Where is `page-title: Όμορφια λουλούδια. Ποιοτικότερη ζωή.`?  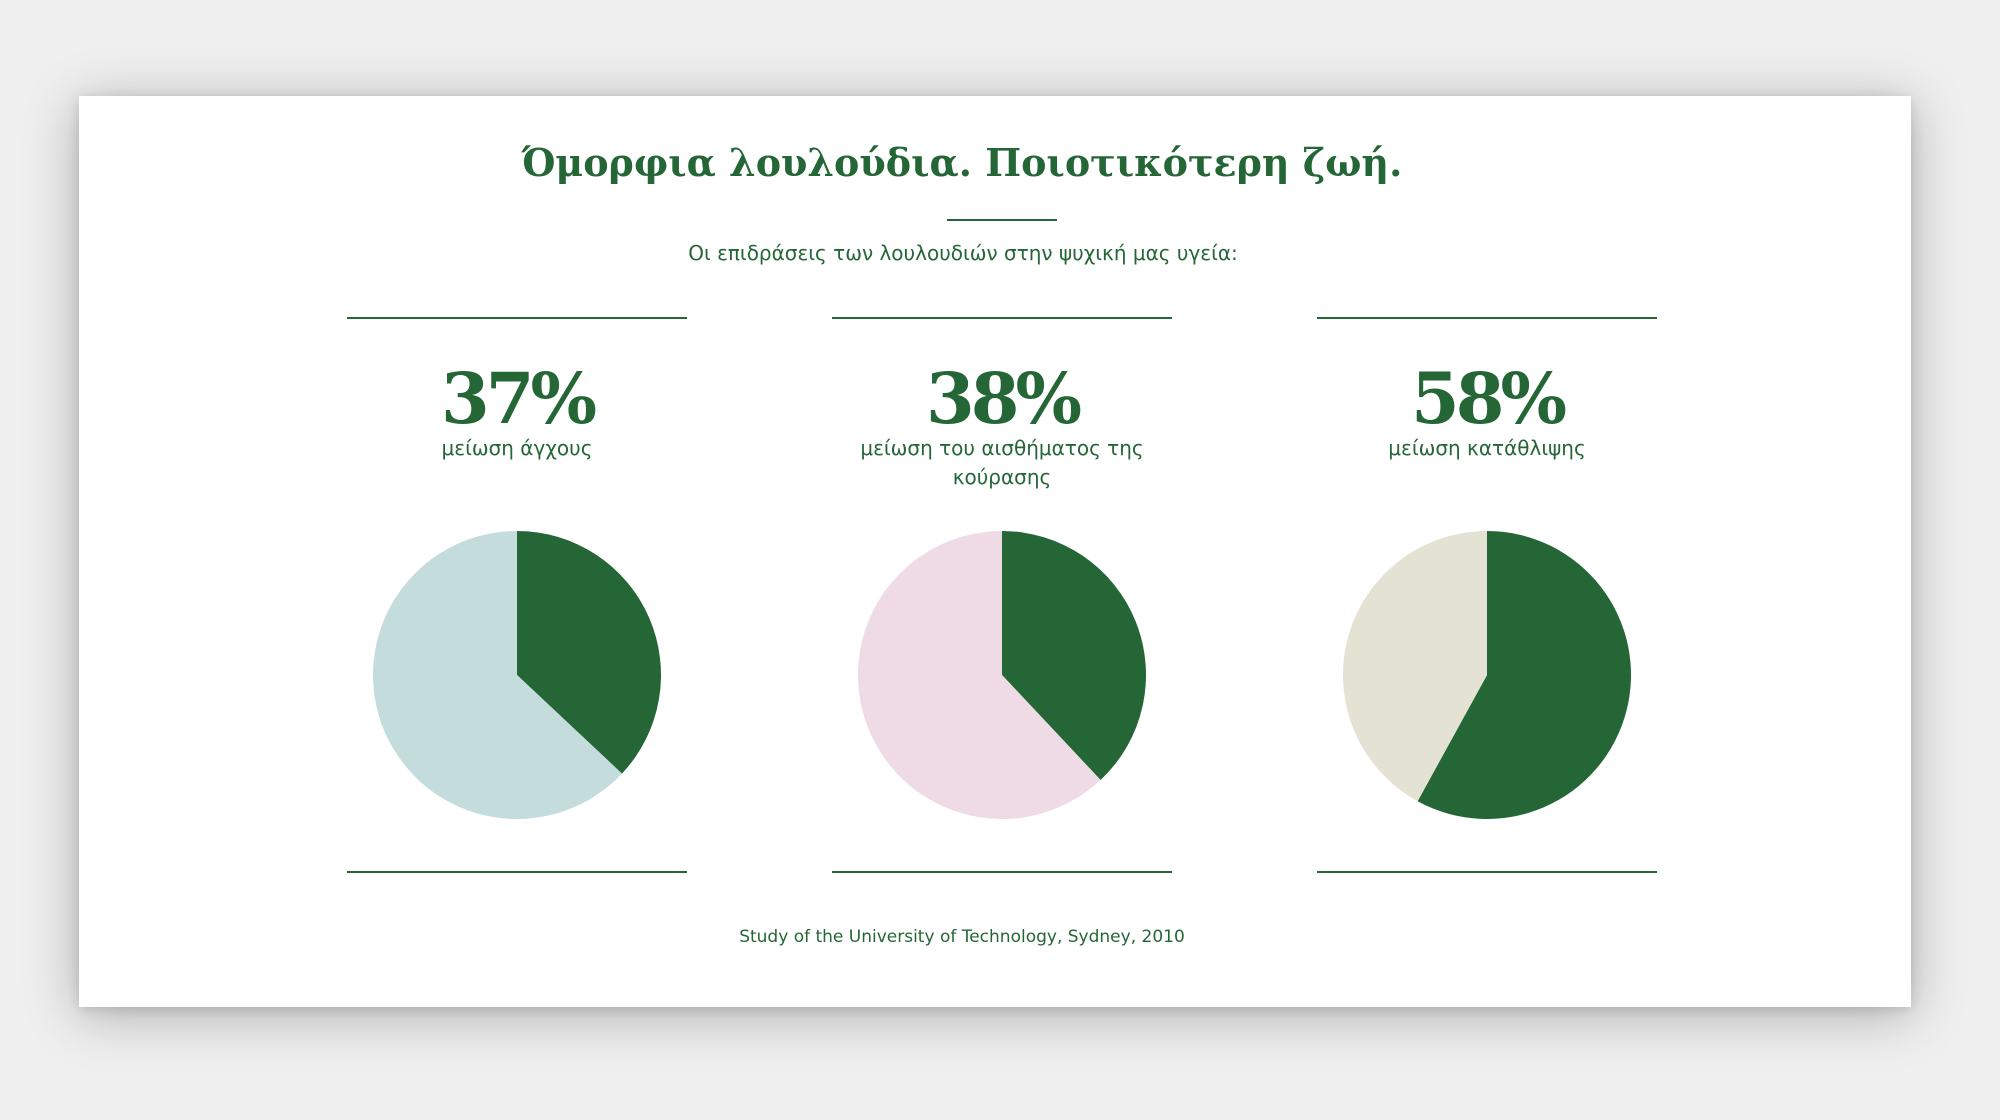 page-title: Όμορφια λουλούδια. Ποιοτικότερη ζωή. is located at coordinates (962, 162).